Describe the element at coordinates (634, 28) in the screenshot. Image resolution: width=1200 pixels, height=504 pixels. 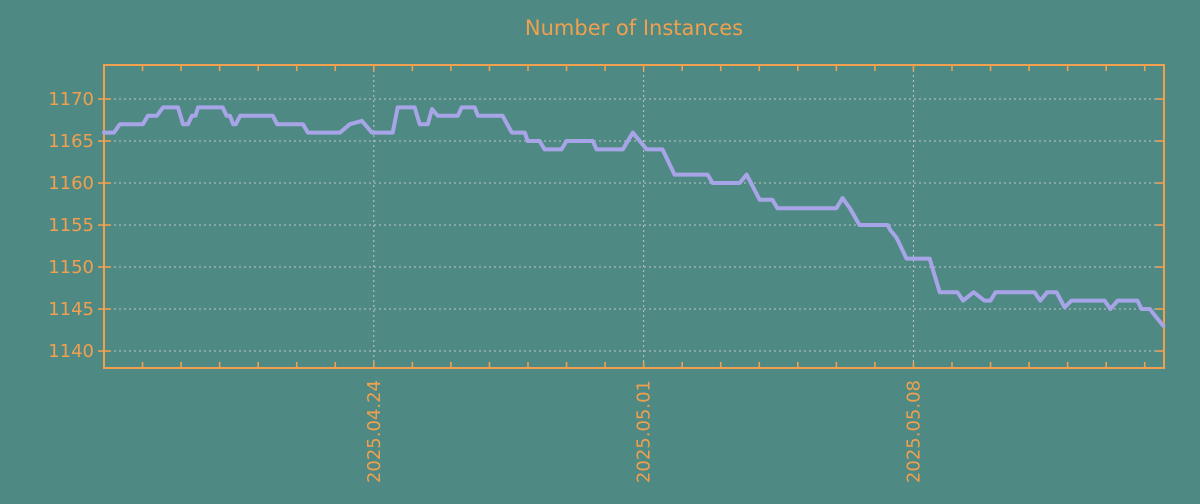
I see `chart-title: Number of Instances` at that location.